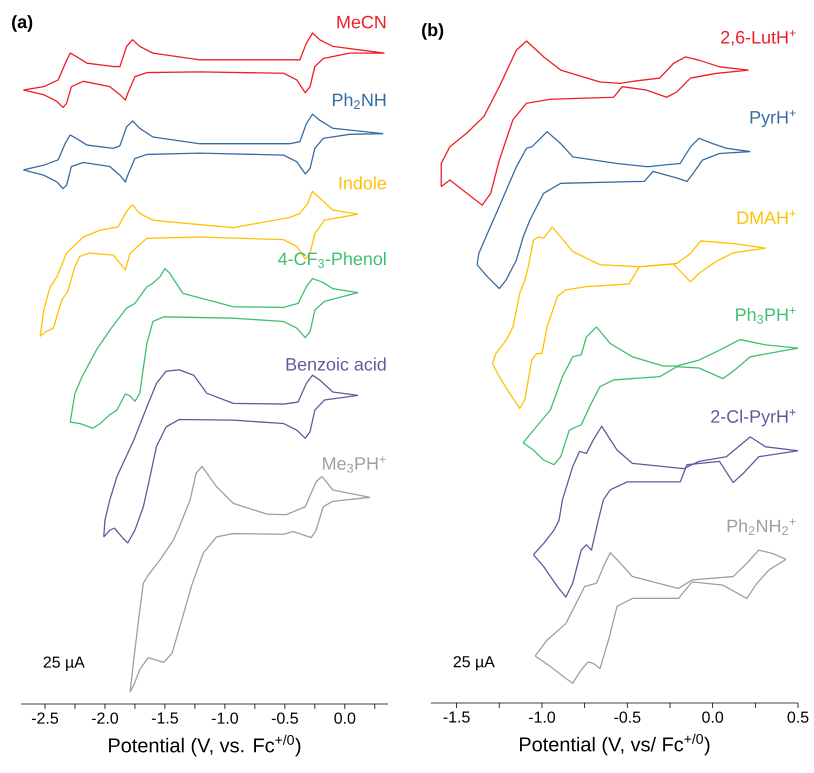  What do you see at coordinates (354, 464) in the screenshot?
I see `series-label: Me$_{3}$PH$^{+}$` at bounding box center [354, 464].